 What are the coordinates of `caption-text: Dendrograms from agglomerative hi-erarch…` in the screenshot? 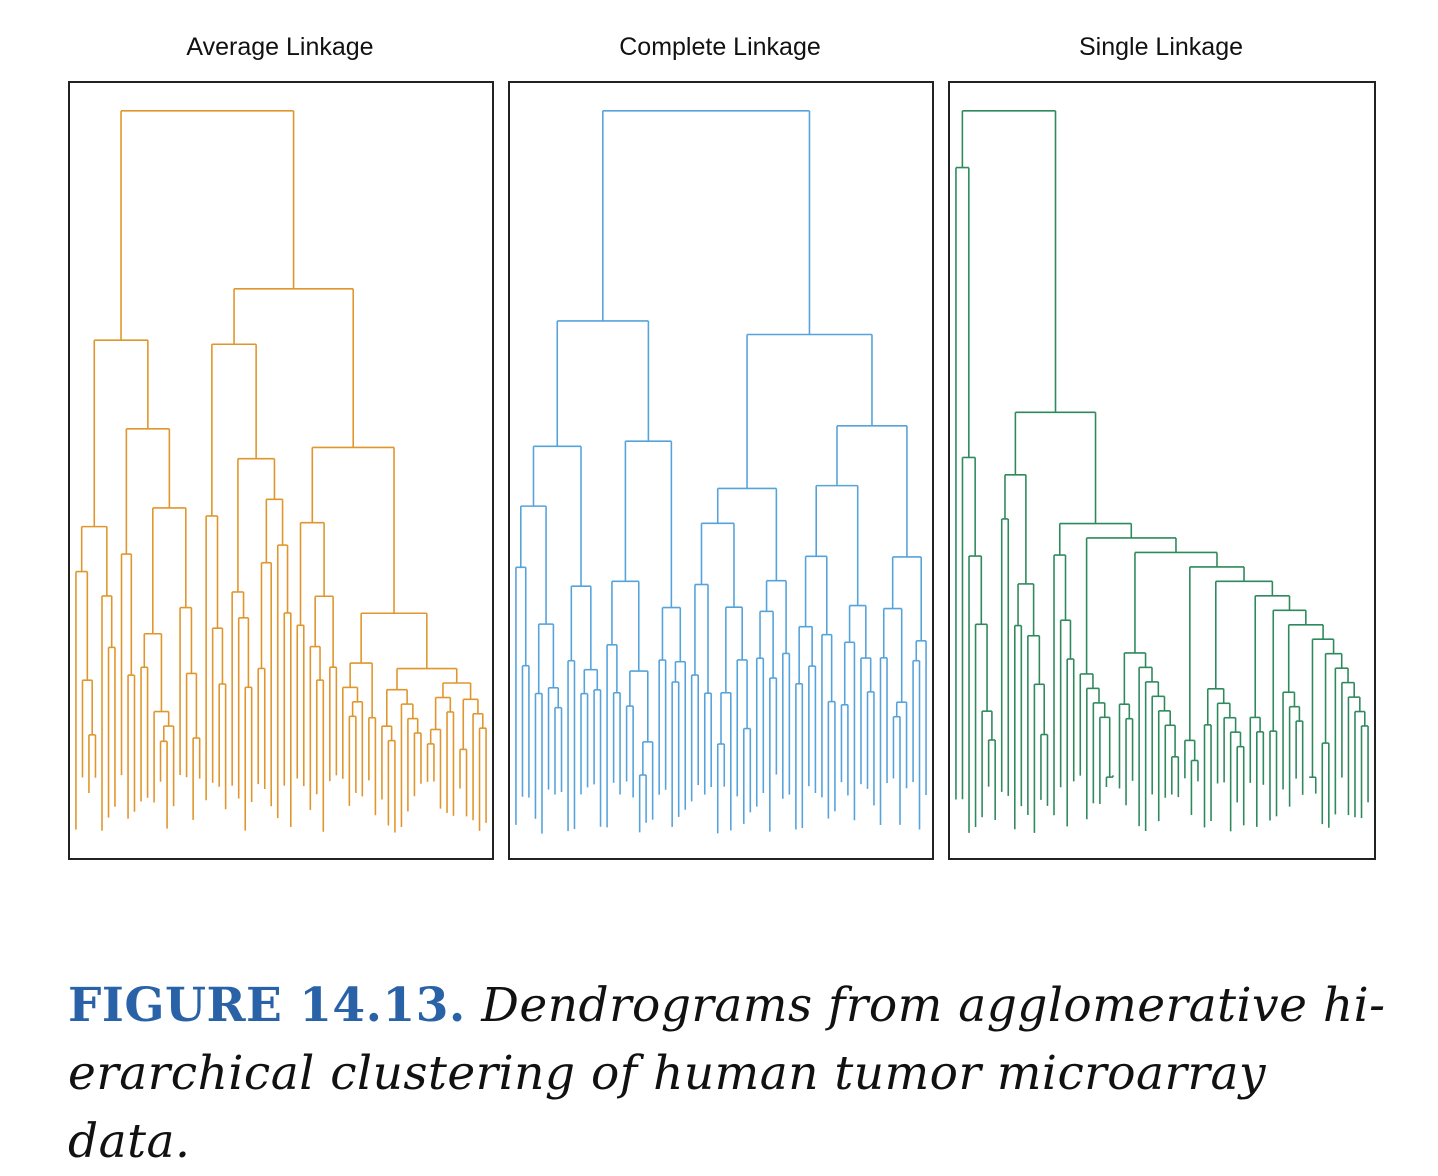 It's located at (727, 1073).